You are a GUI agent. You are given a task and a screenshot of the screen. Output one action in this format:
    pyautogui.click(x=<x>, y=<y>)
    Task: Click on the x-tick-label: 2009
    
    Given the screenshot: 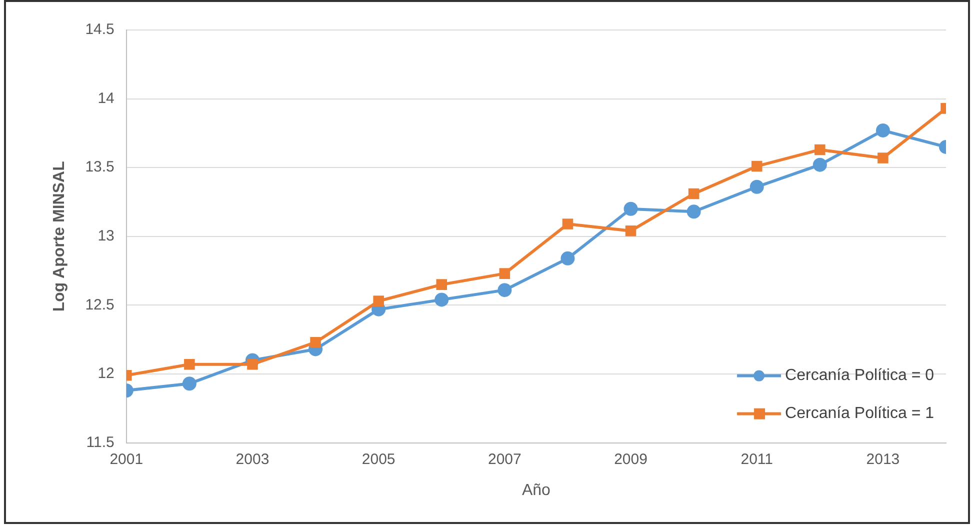 What is the action you would take?
    pyautogui.click(x=631, y=459)
    